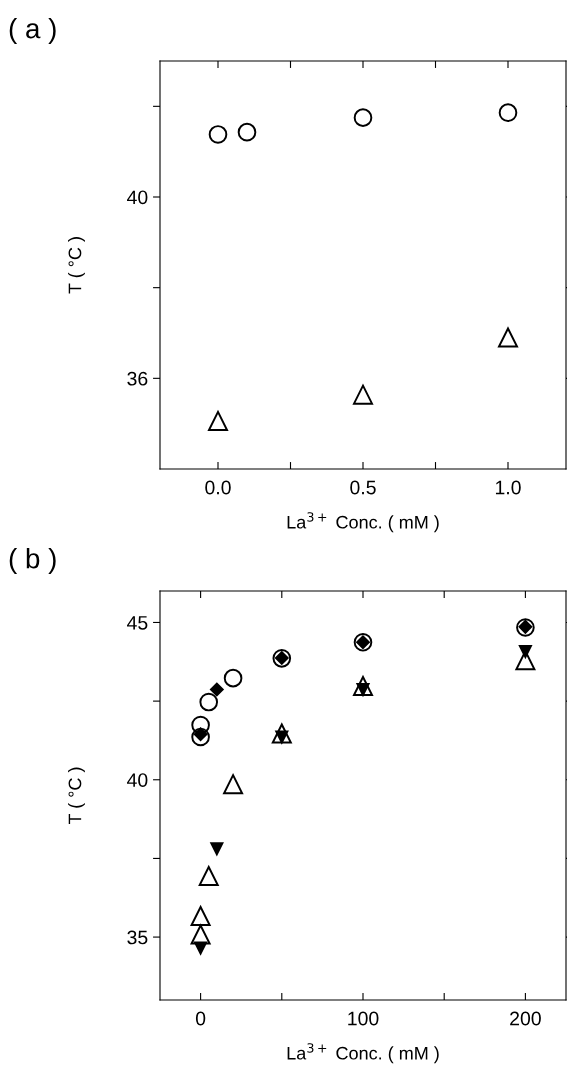 This screenshot has height=1066, width=567. I want to click on y-tick-label: 36, so click(137, 378).